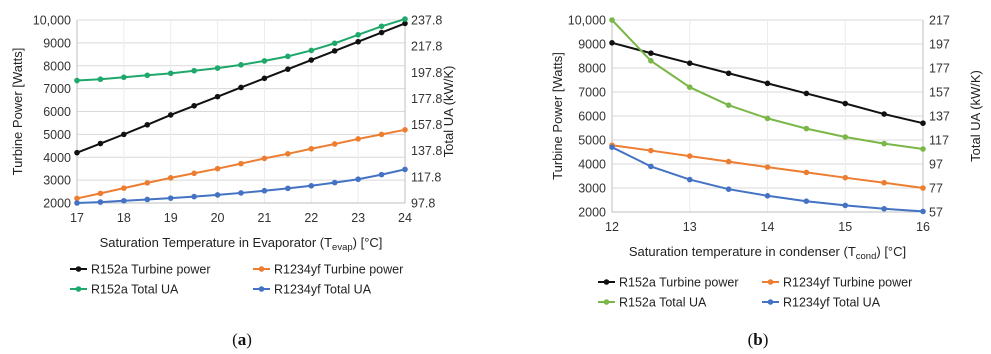  What do you see at coordinates (939, 69) in the screenshot?
I see `y-tick-right-label: 177` at bounding box center [939, 69].